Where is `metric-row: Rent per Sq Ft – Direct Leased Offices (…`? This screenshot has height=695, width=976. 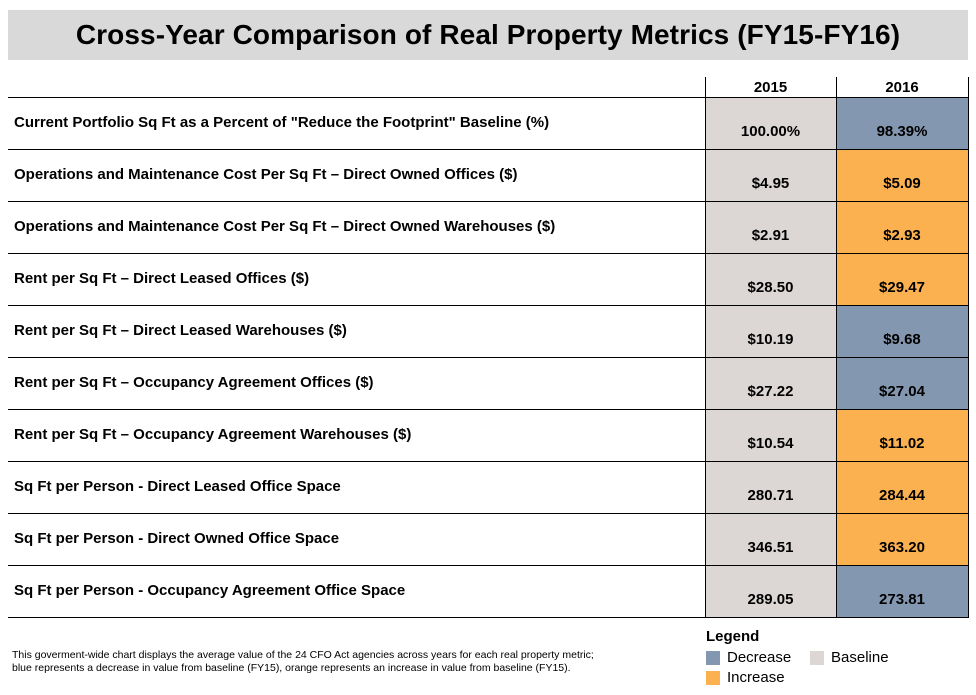
metric-row: Rent per Sq Ft – Direct Leased Offices (… is located at coordinates (488, 279).